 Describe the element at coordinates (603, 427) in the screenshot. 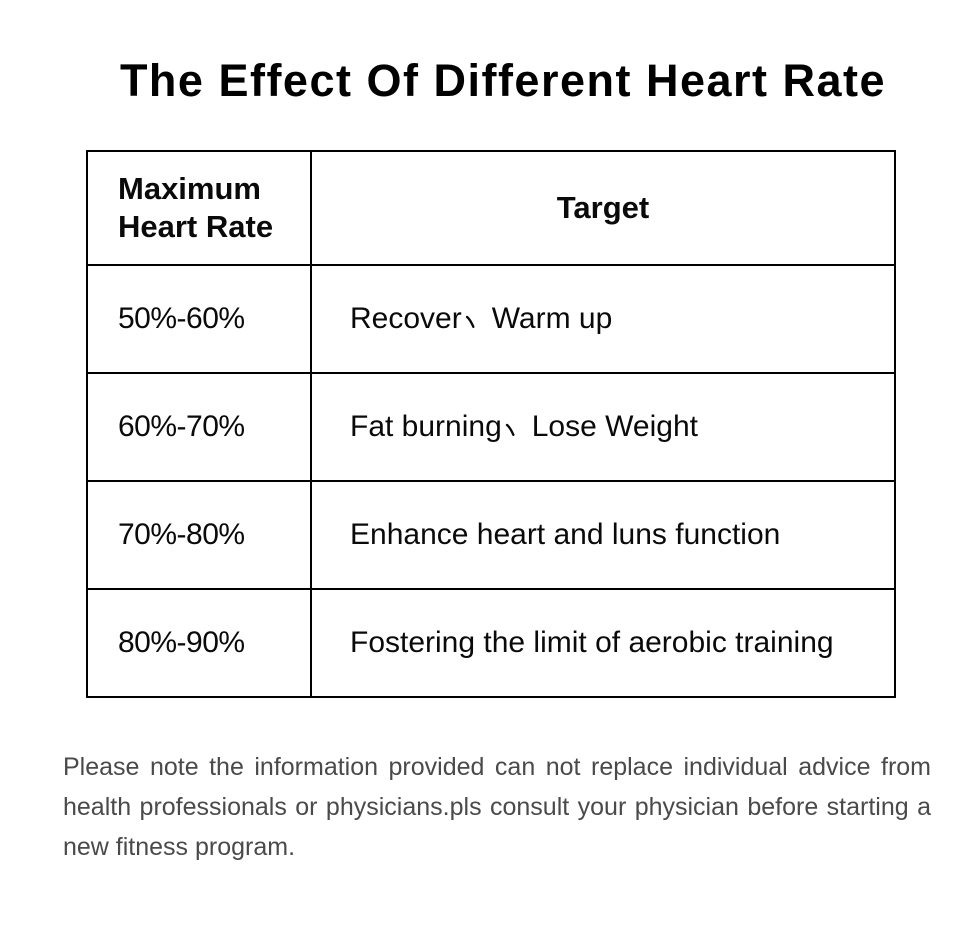

I see `target-cell: Fat burning Lose Weight` at that location.